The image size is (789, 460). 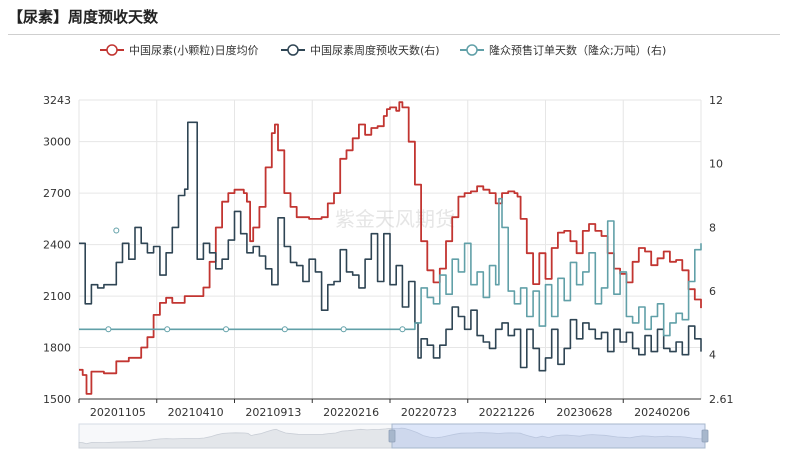 I want to click on x-tick-label: 20201105, so click(x=118, y=412).